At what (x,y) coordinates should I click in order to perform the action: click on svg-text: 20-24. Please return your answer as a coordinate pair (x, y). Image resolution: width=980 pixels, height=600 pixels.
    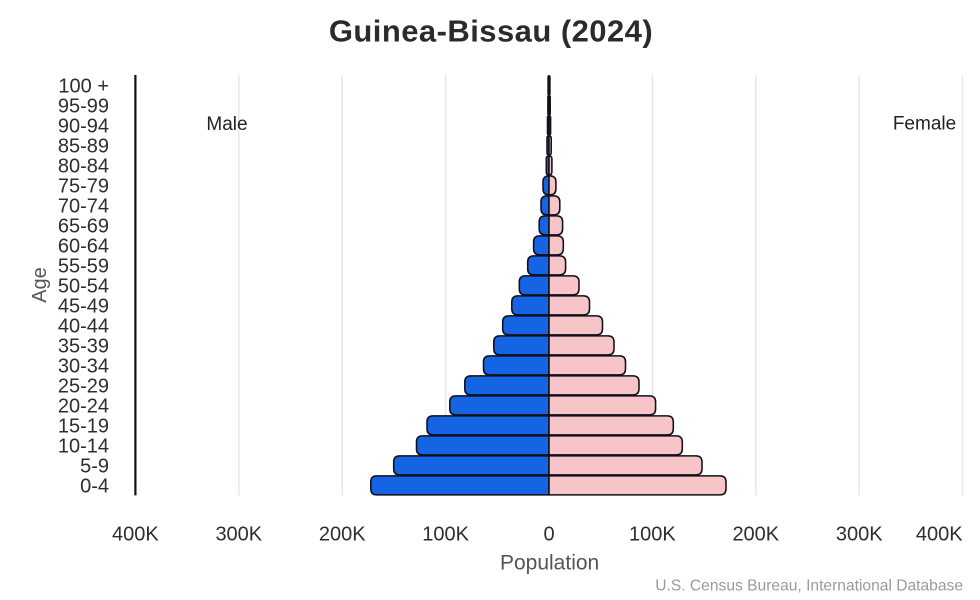
    Looking at the image, I should click on (83, 407).